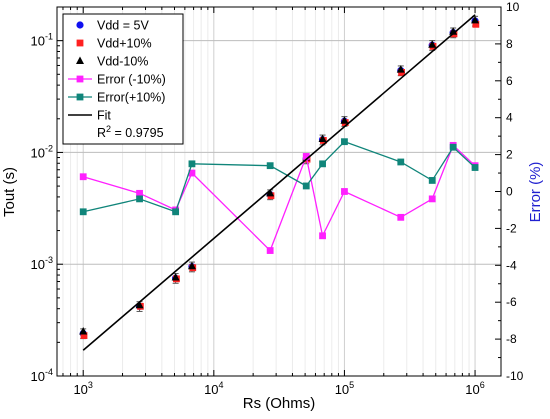 Image resolution: width=550 pixels, height=419 pixels. What do you see at coordinates (47, 195) in the screenshot?
I see `y-axis-left: 10⁻⁴ 10⁻³ 10⁻² 10⁻¹` at bounding box center [47, 195].